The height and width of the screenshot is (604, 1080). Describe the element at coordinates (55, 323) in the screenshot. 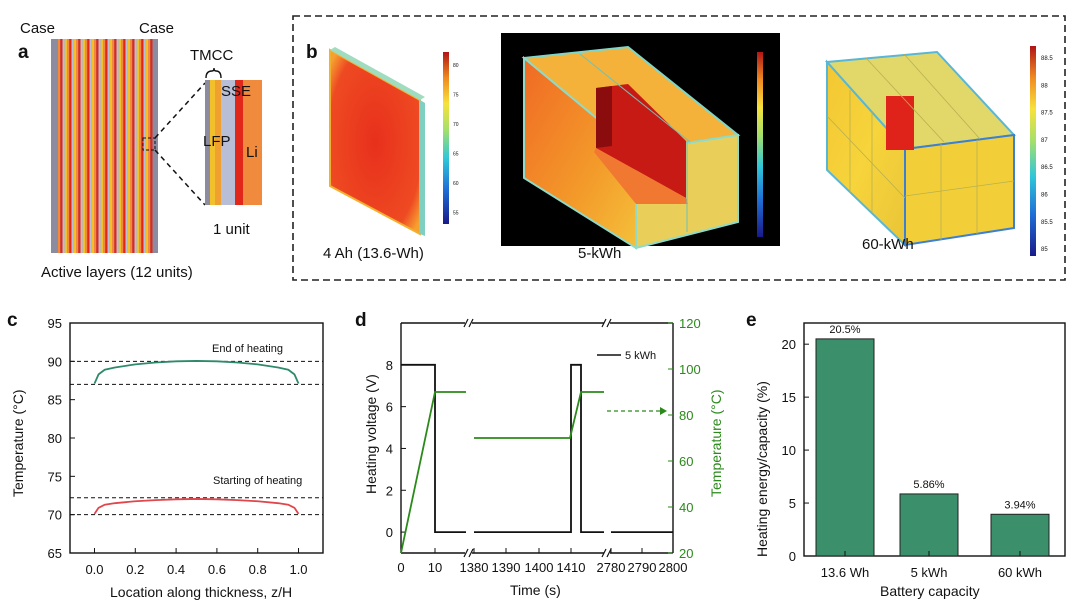

I see `chart-c-ytick-label: 95` at that location.